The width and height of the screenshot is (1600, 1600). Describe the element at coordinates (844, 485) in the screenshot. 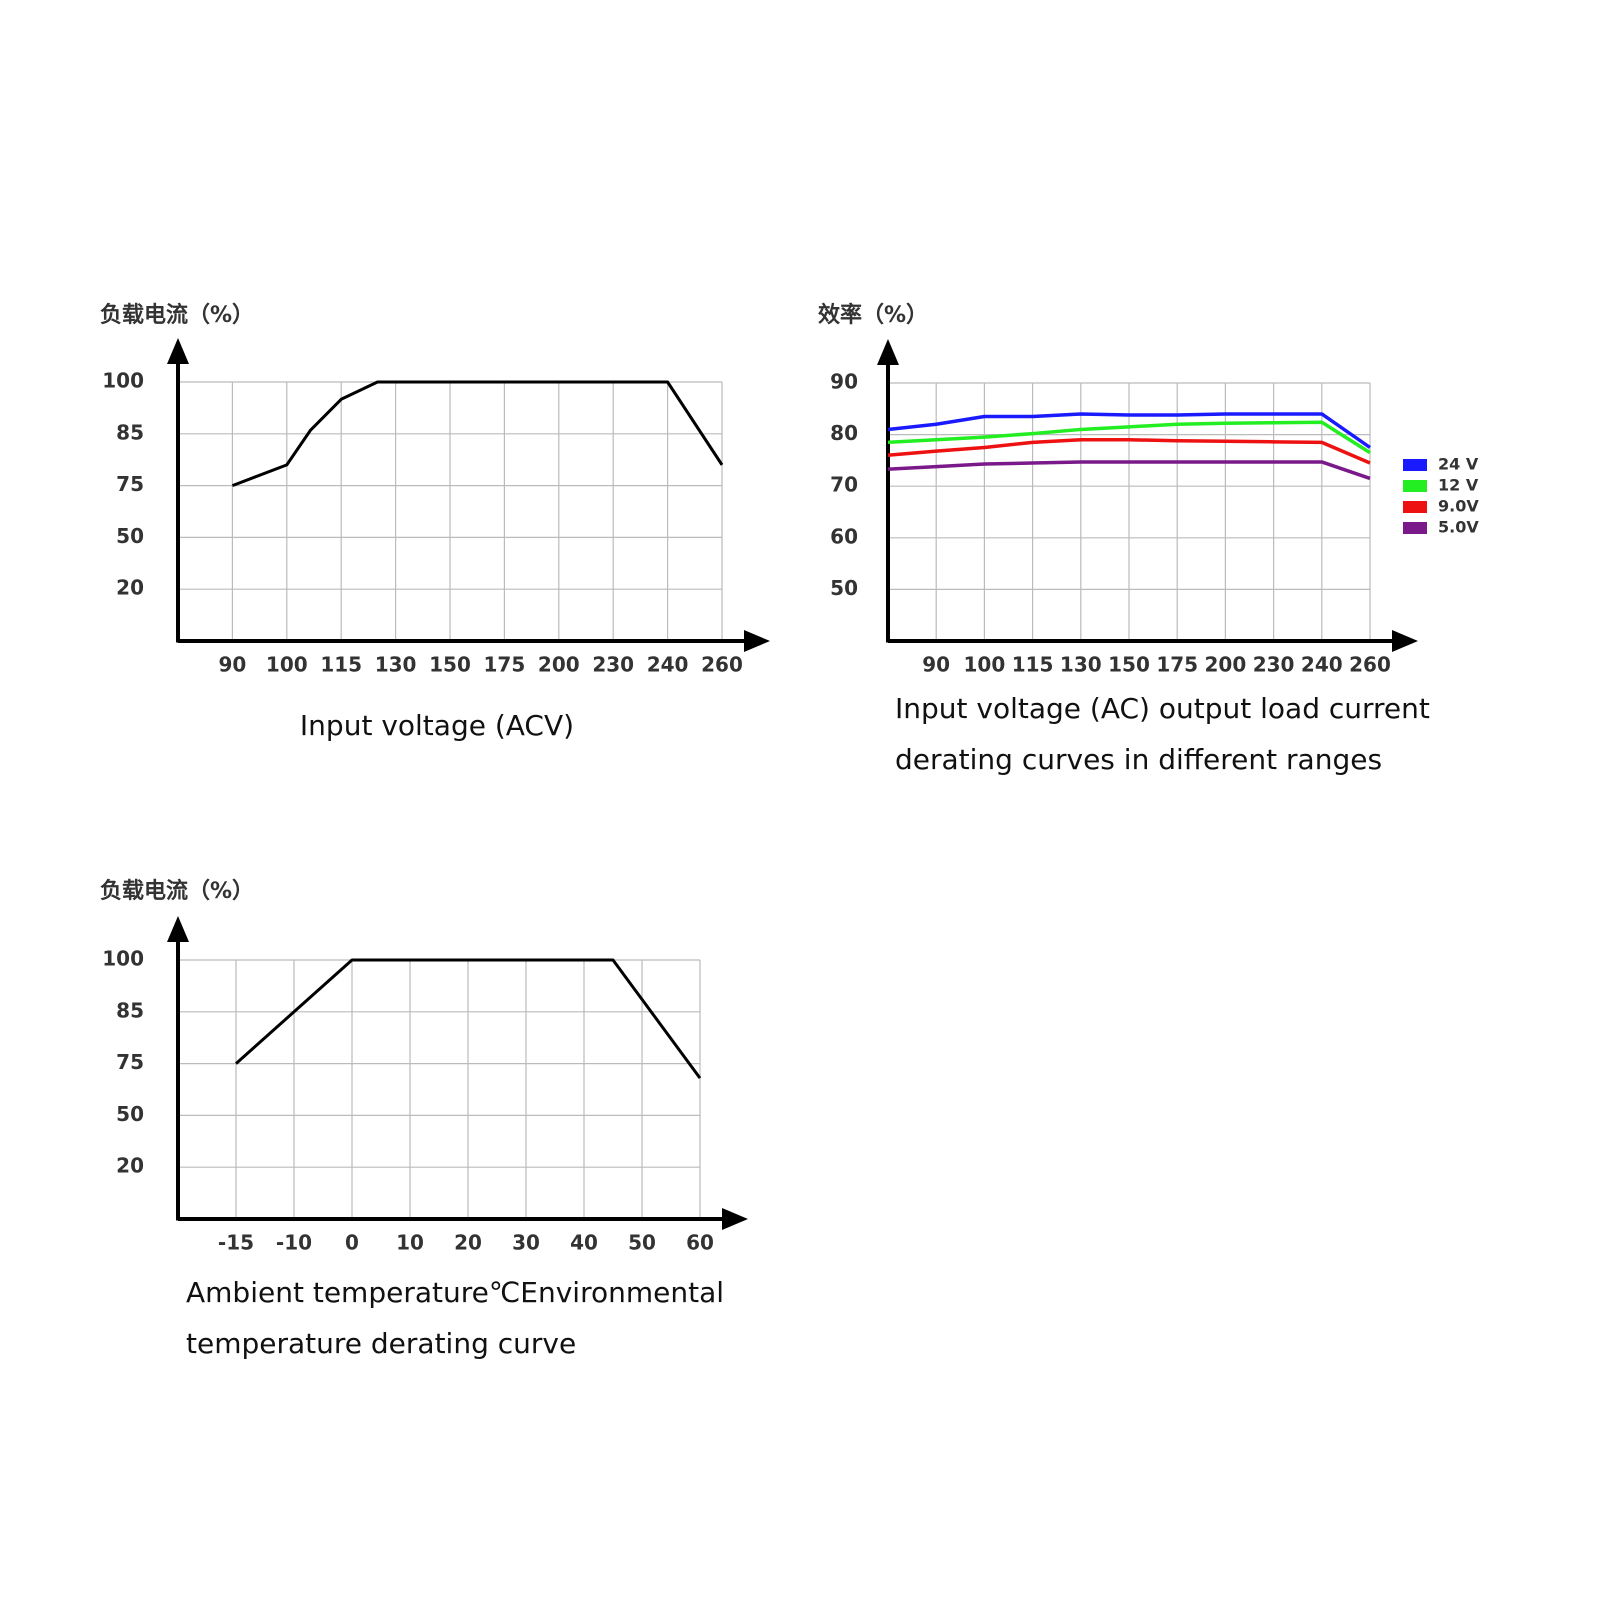

I see `y-tick-label: 70` at that location.